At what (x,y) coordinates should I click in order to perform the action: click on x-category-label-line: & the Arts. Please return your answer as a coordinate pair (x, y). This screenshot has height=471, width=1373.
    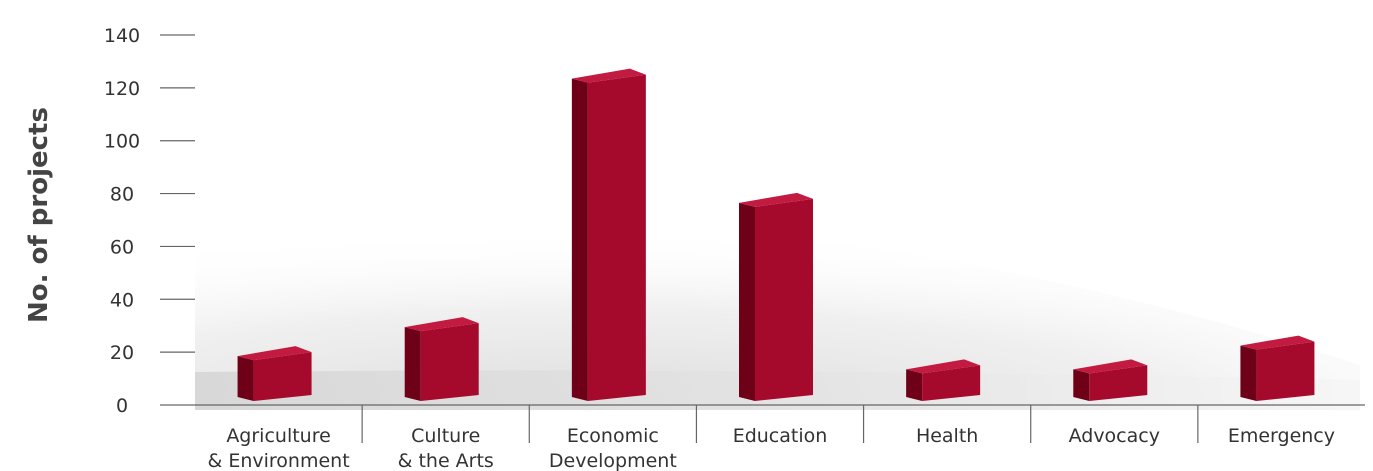
    Looking at the image, I should click on (446, 460).